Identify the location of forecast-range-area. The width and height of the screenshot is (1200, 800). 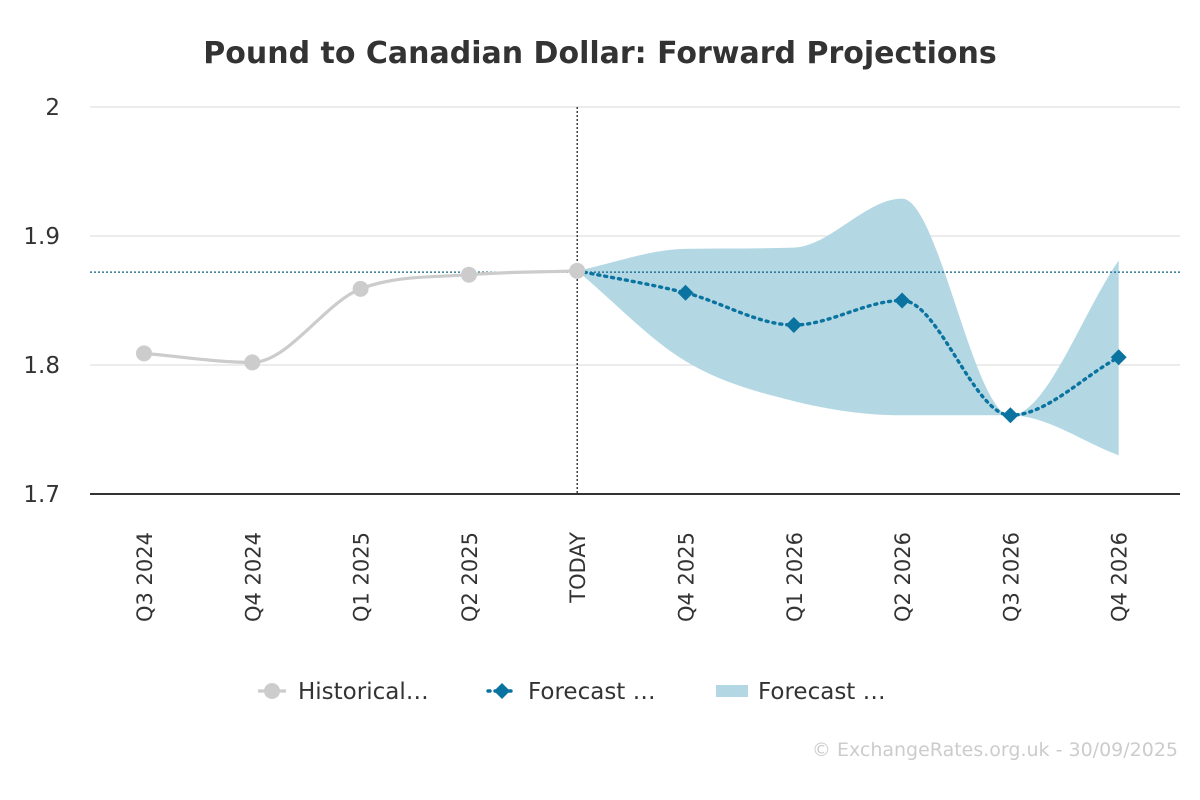
(848, 327).